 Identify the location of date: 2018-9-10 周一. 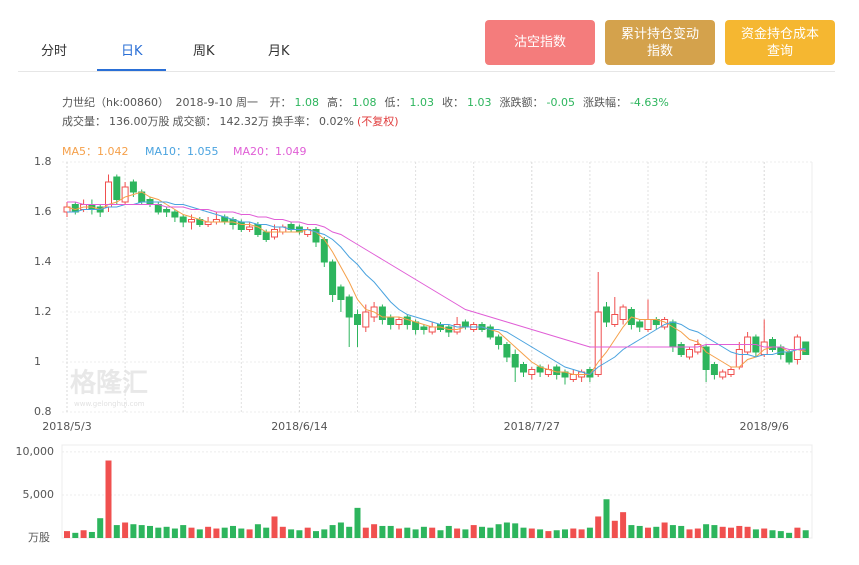
(216, 102).